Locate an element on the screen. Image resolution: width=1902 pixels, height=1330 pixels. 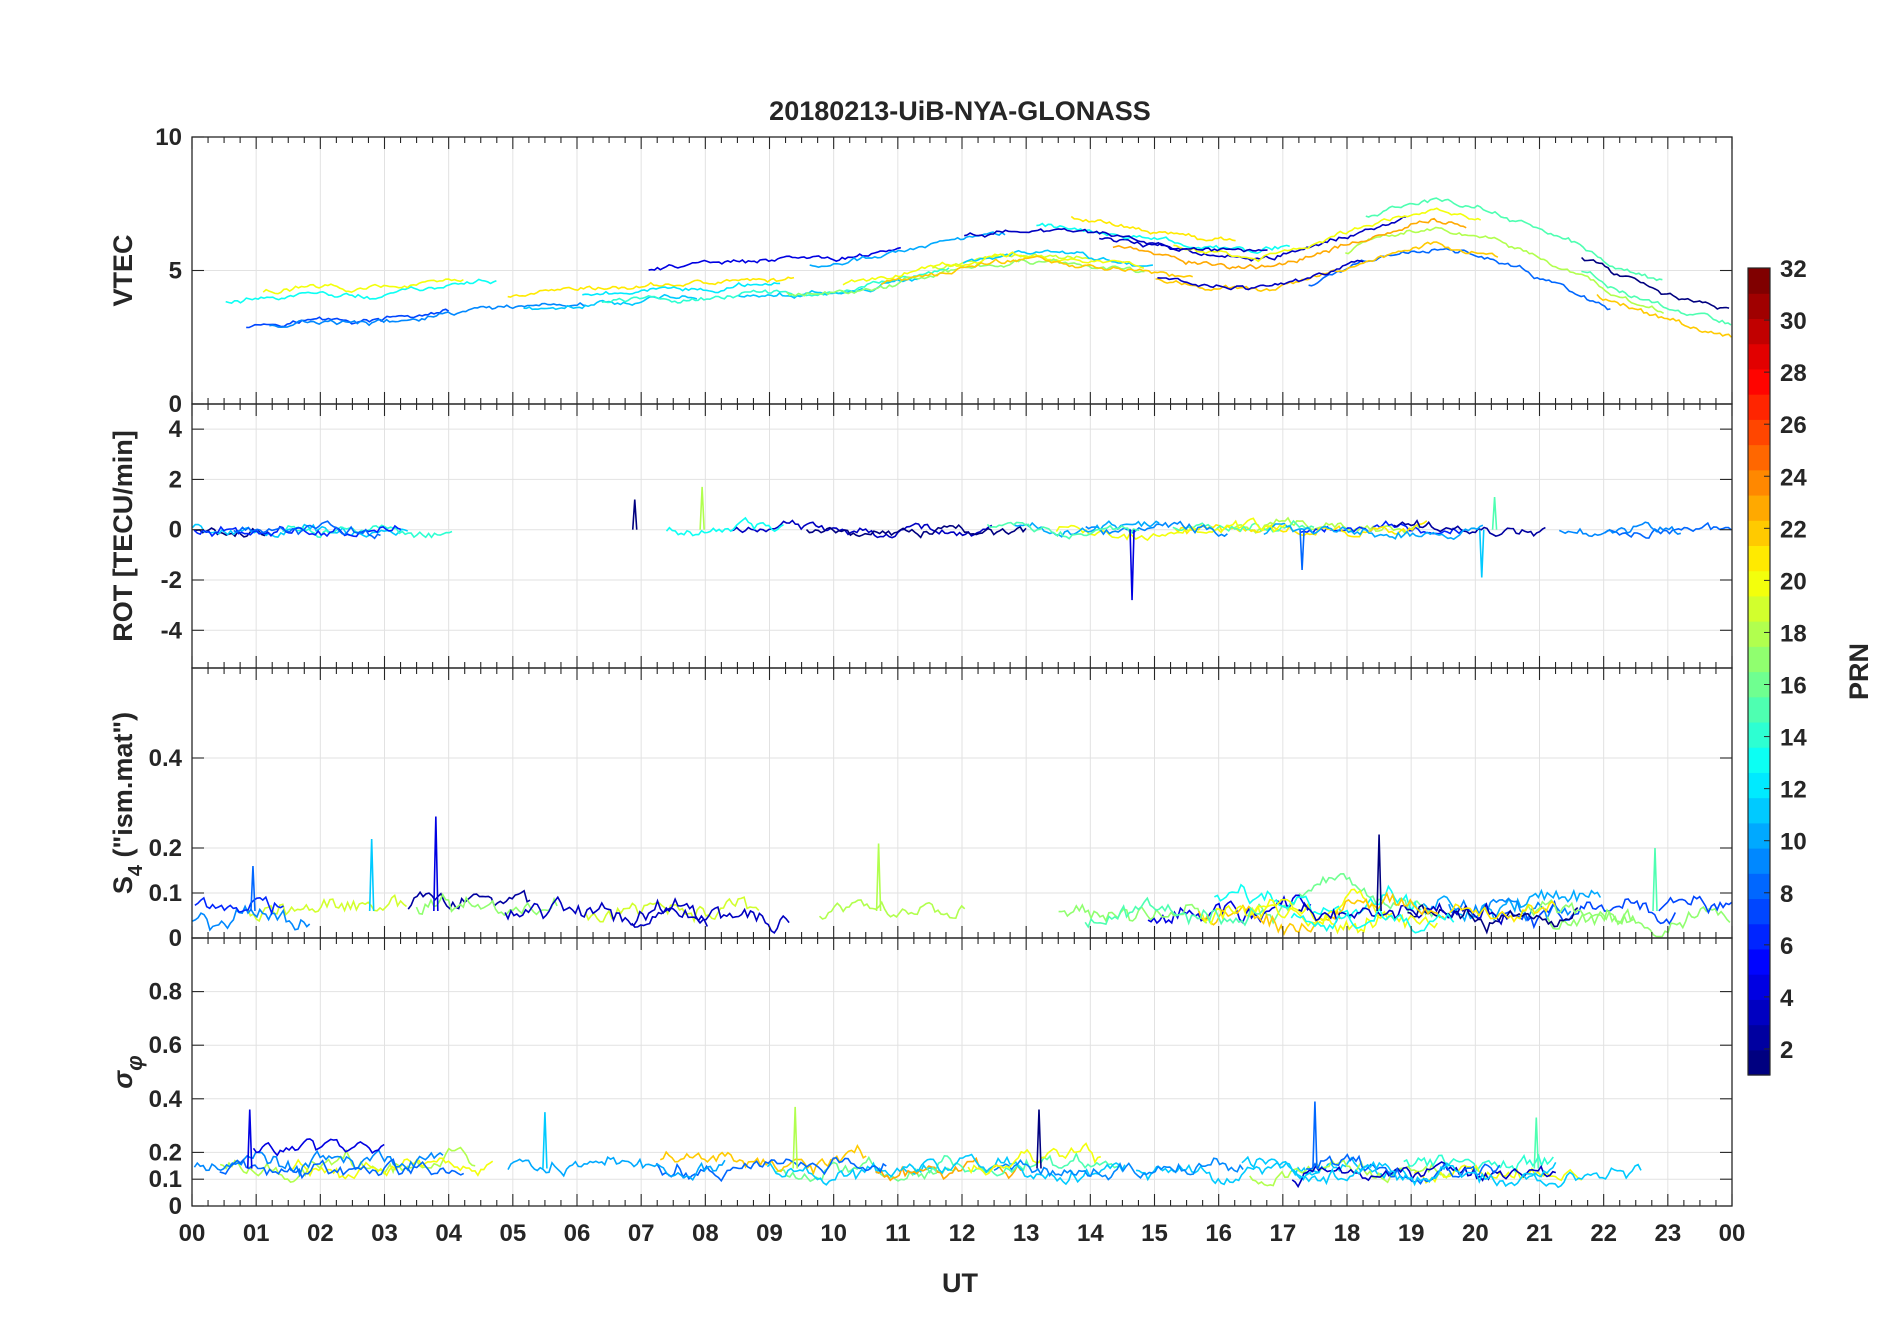
colorbar-tick-label: 2 is located at coordinates (1786, 1050).